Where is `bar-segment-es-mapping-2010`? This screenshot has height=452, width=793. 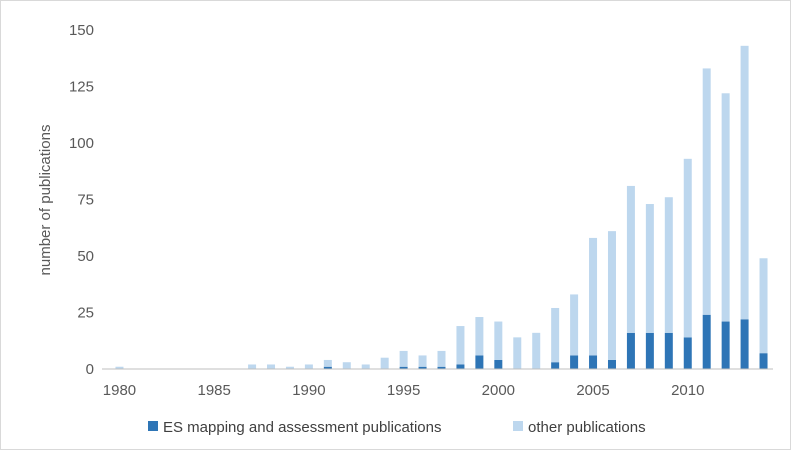
bar-segment-es-mapping-2010 is located at coordinates (687, 353).